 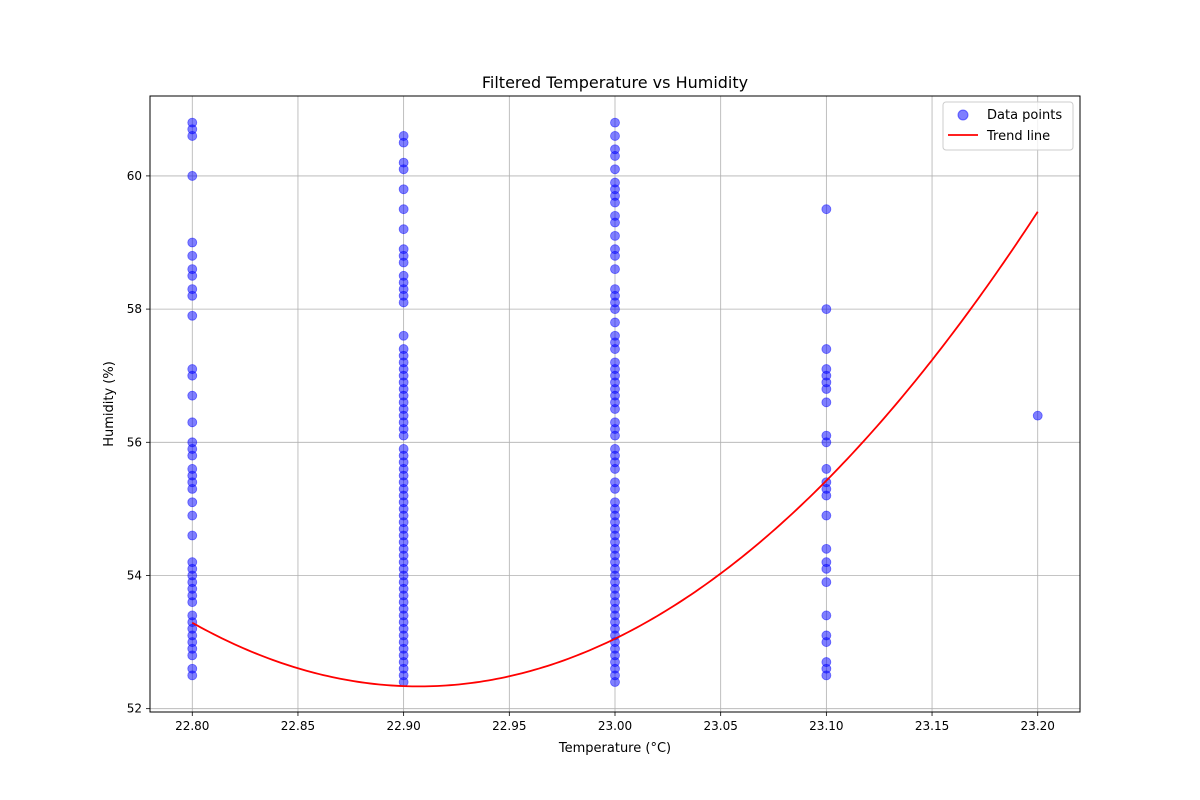 I want to click on y-tick-label: 56, so click(x=134, y=442).